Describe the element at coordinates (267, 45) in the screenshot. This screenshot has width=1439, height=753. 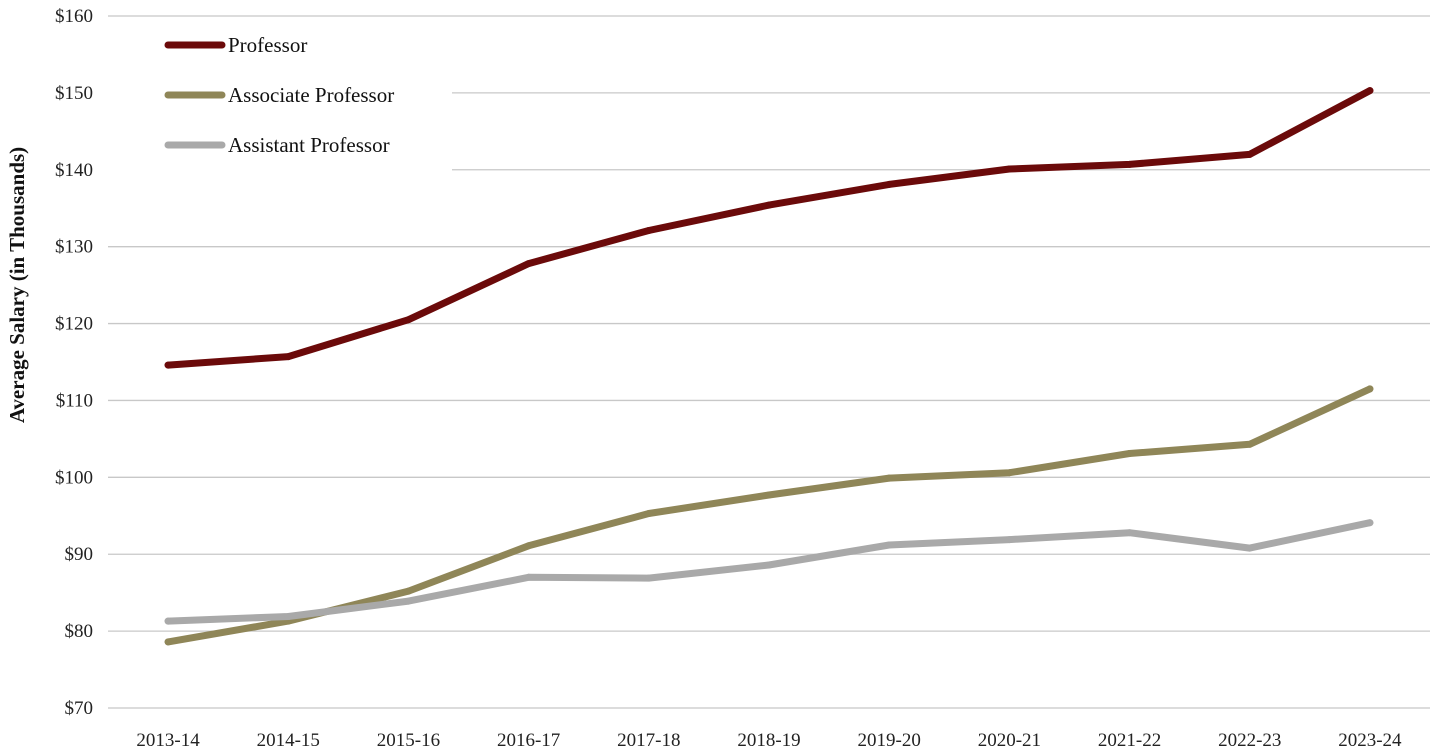
I see `legend-label: Professor` at that location.